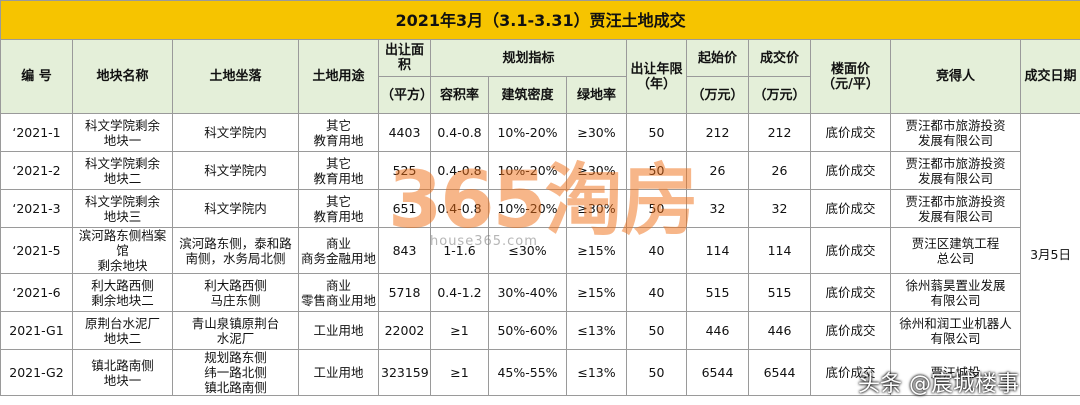 This screenshot has height=405, width=1080. I want to click on date-cell: 3月5日, so click(1049, 254).